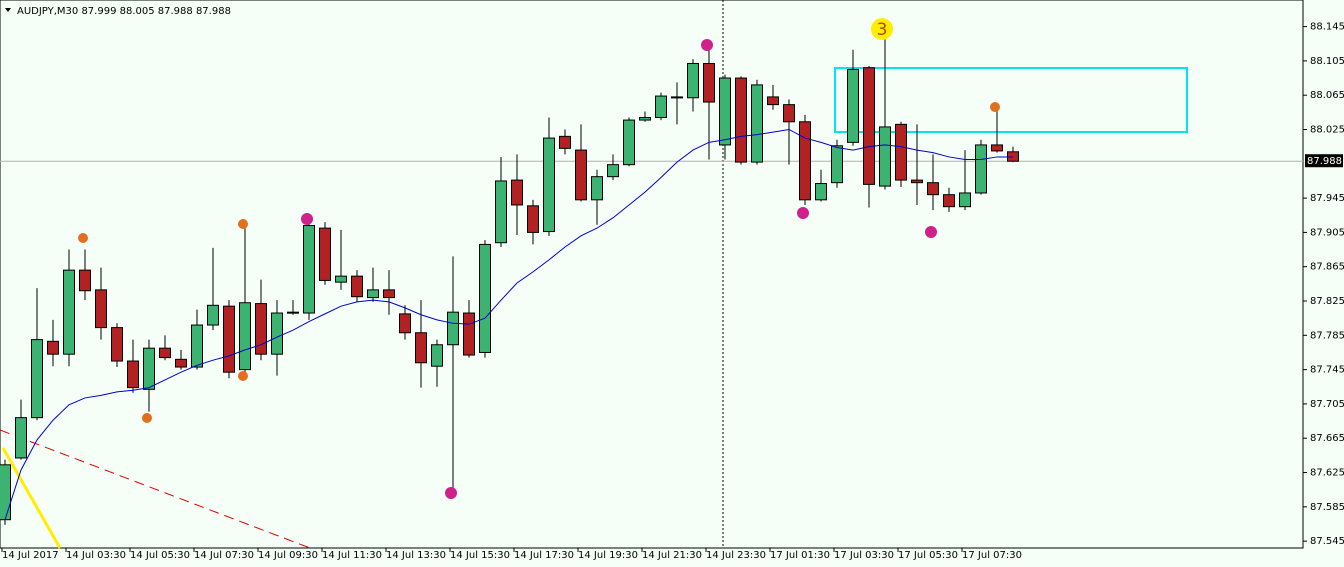  I want to click on annotation: 3, so click(882, 30).